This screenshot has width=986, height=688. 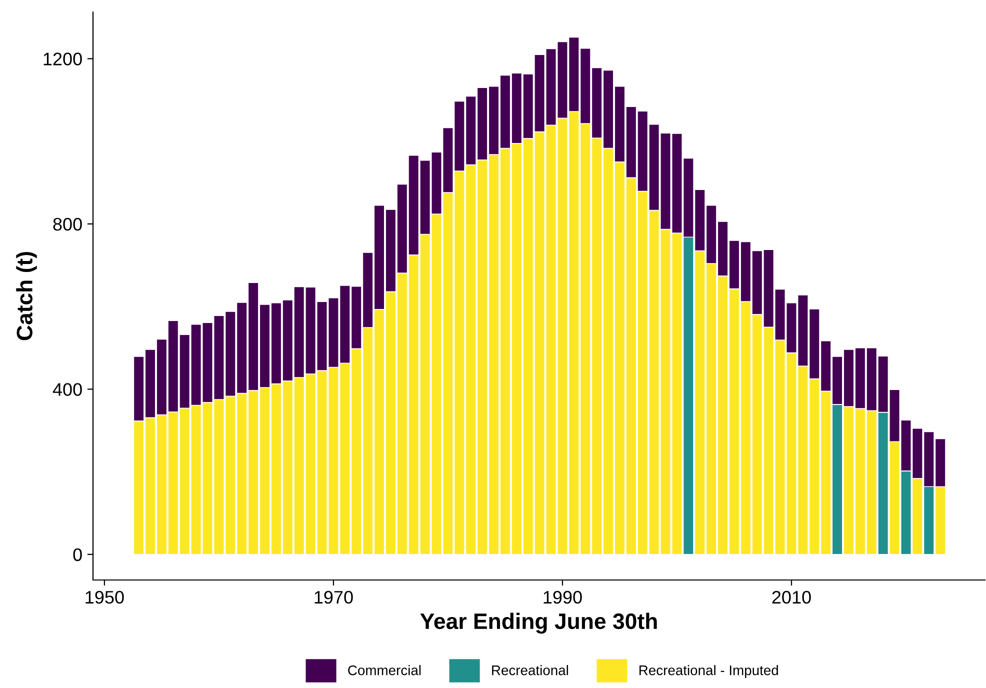 I want to click on x-tick-label: 2010, so click(x=791, y=597).